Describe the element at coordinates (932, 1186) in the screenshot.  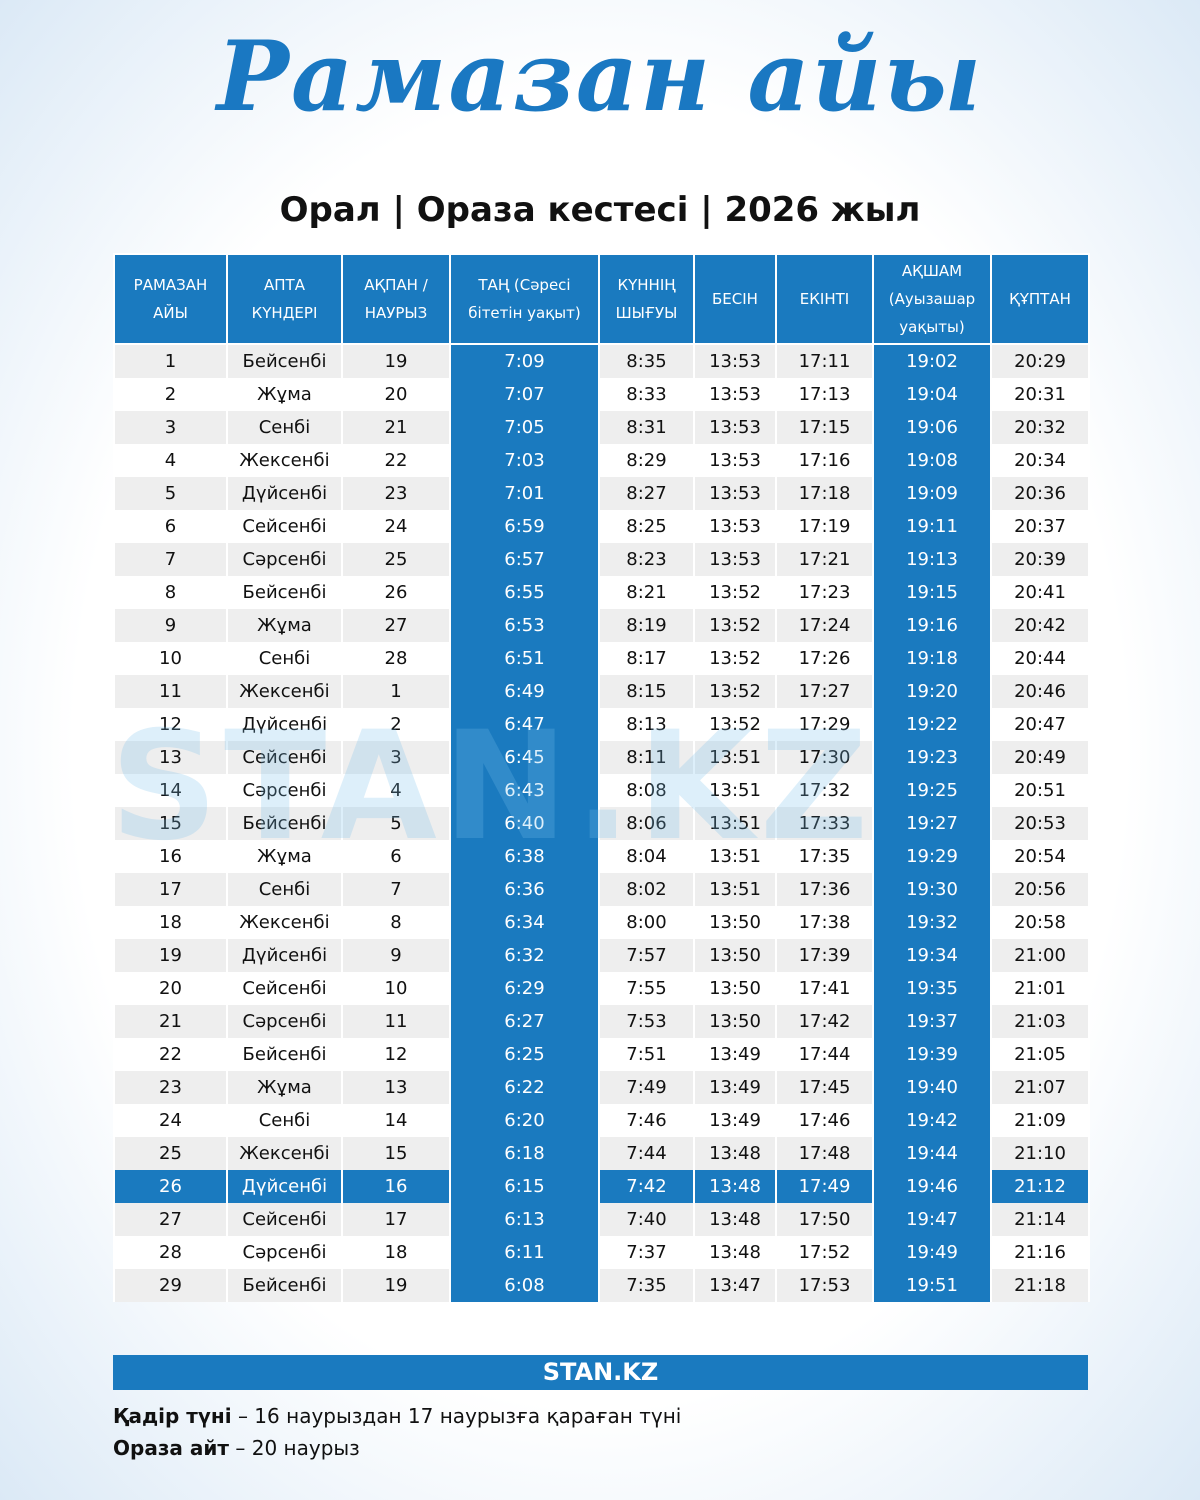
I see `table-cell: 19:46` at that location.